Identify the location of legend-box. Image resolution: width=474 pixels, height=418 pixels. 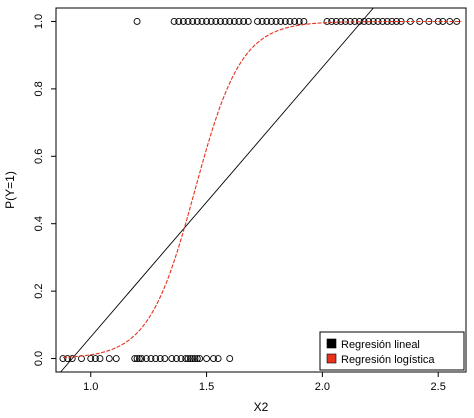
(392, 351).